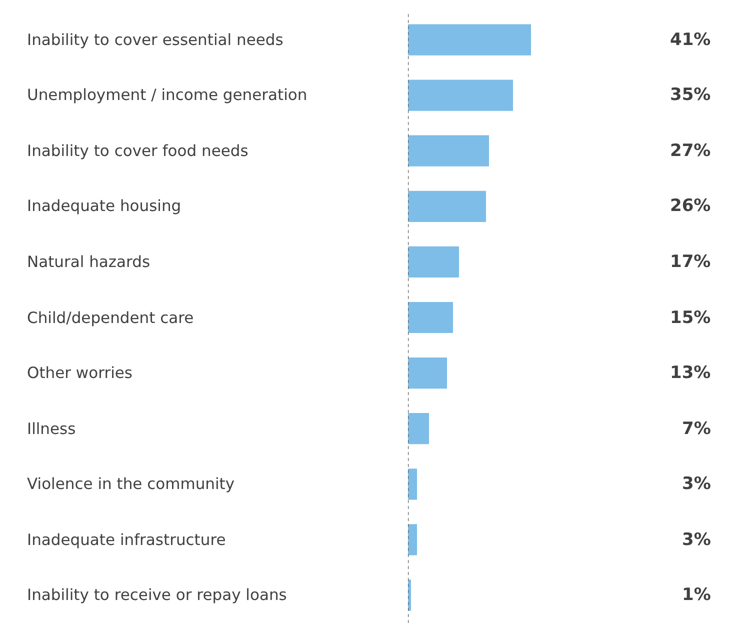 The image size is (745, 623). Describe the element at coordinates (110, 318) in the screenshot. I see `y-tick-label: Child/dependent care` at that location.